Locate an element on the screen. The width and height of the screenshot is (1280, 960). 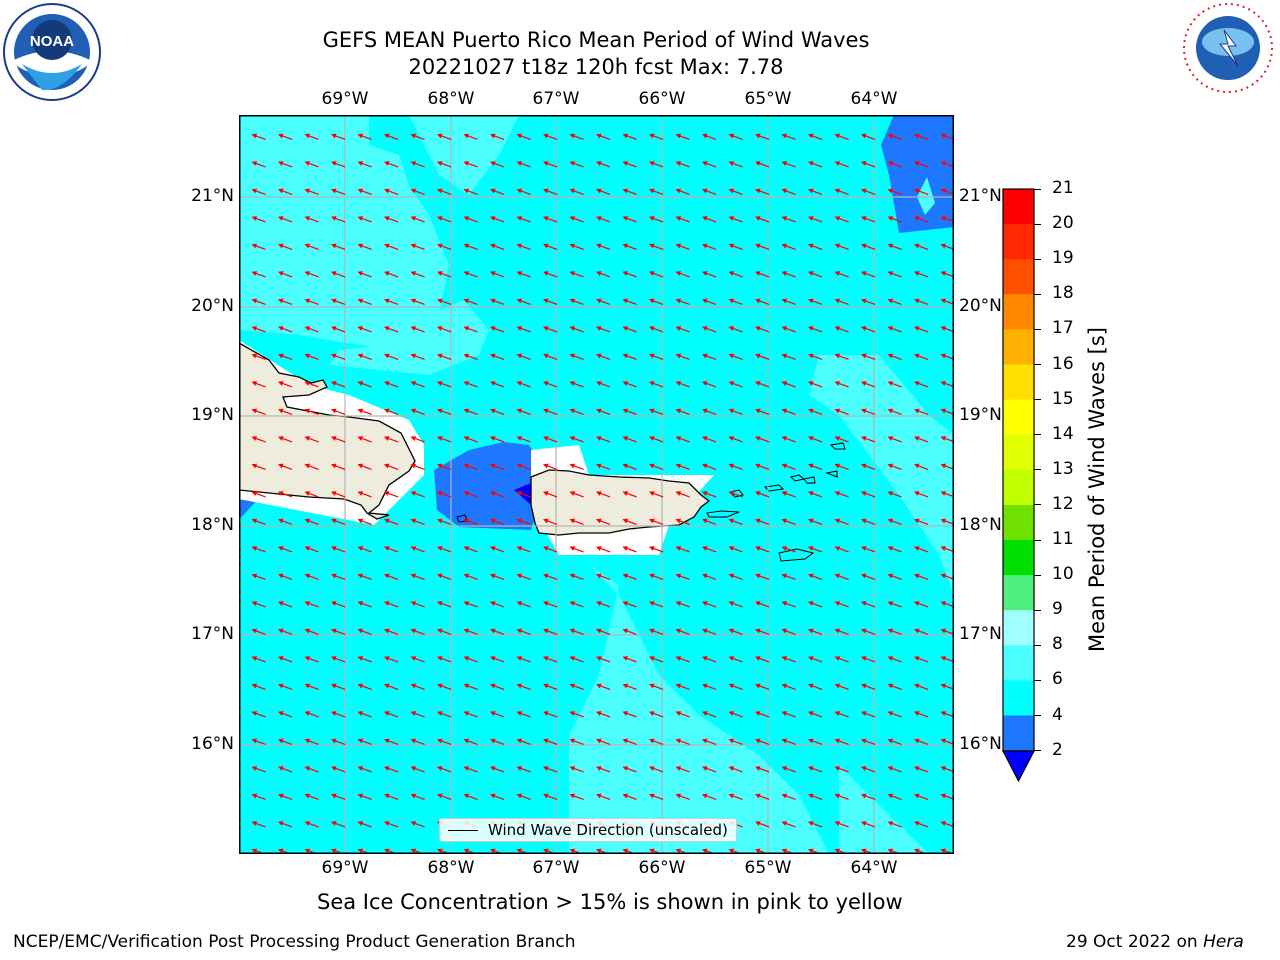
colorbar-label: Mean Period of Wind Waves [s] is located at coordinates (1097, 489).